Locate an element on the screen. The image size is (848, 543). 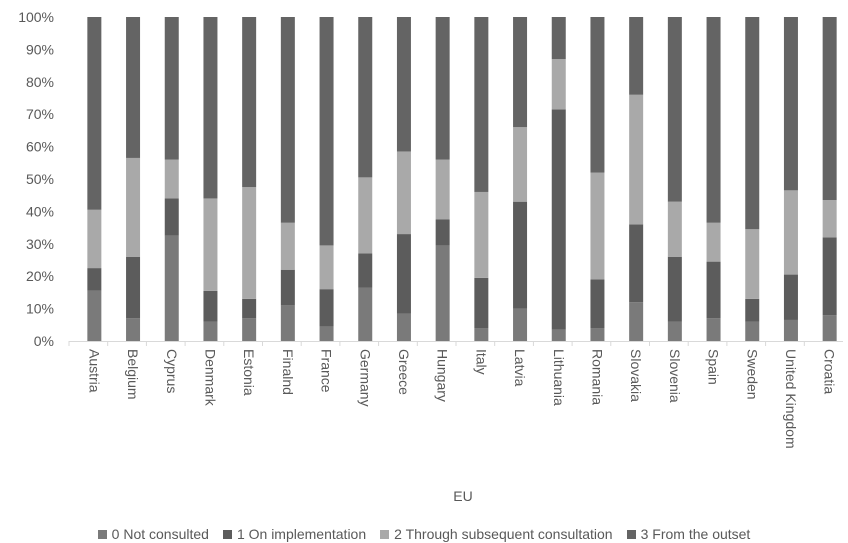
x-category-label: Slovenia is located at coordinates (675, 376).